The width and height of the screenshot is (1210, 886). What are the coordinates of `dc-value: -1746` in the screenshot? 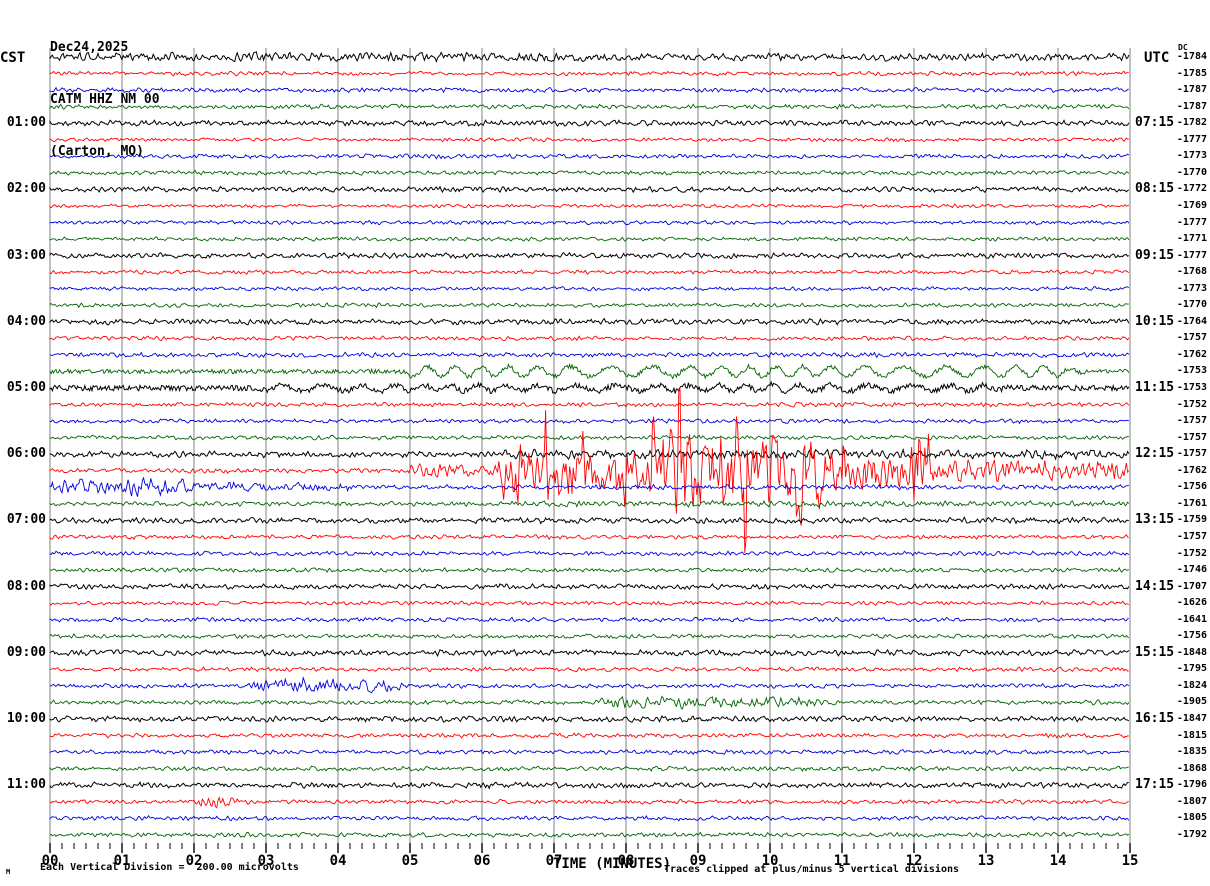 It's located at (1191, 569).